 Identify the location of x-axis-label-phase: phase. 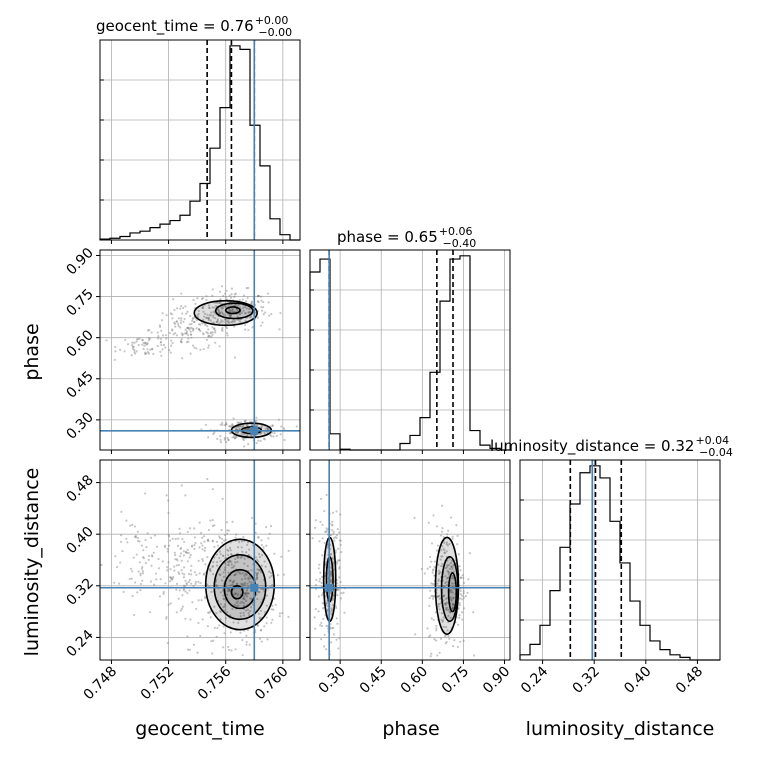
(410, 729).